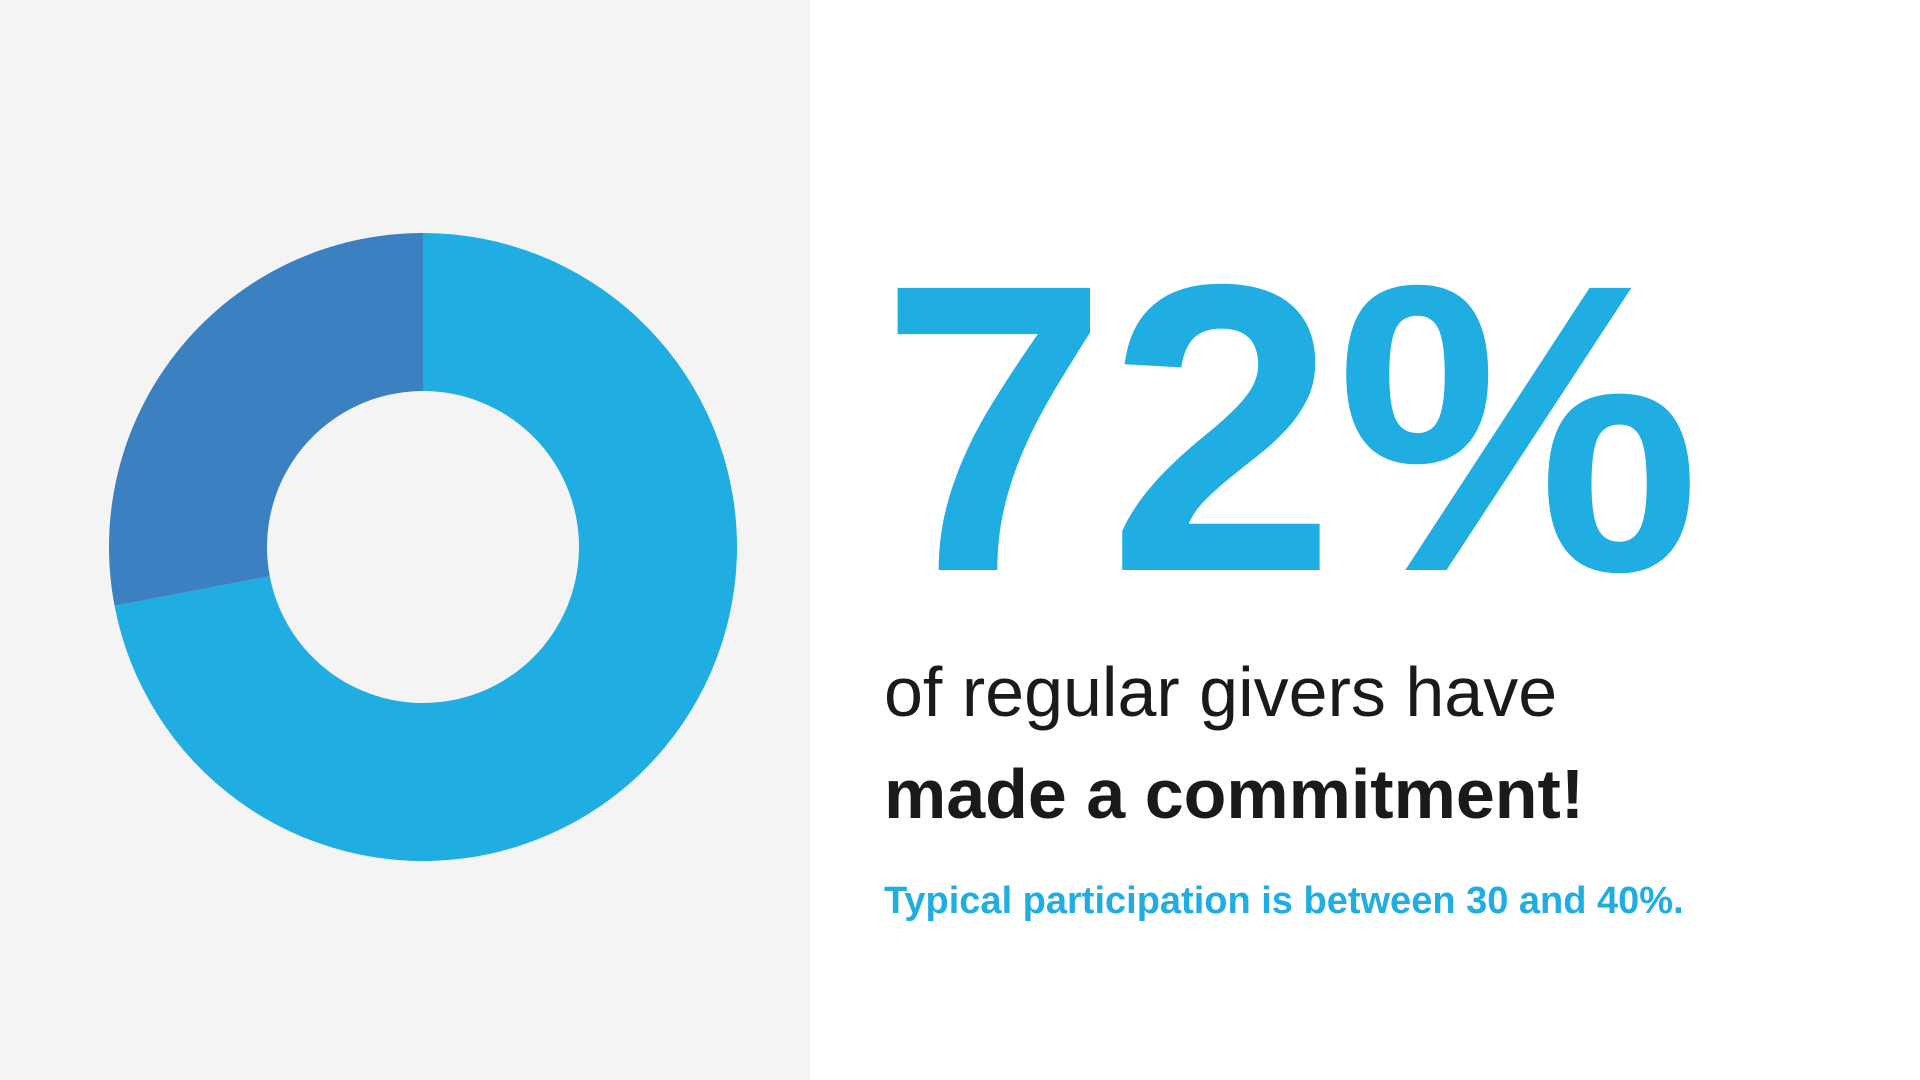  What do you see at coordinates (265, 419) in the screenshot?
I see `donut-segment` at bounding box center [265, 419].